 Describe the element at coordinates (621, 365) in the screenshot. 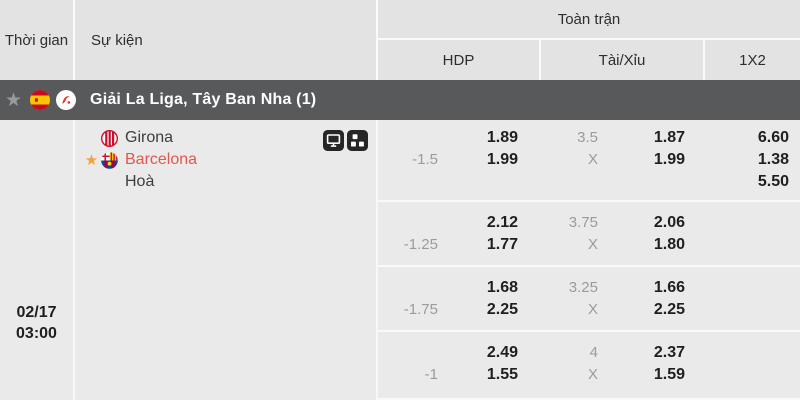

I see `over-under-market-cell: 4 X 2.37 1.59` at that location.